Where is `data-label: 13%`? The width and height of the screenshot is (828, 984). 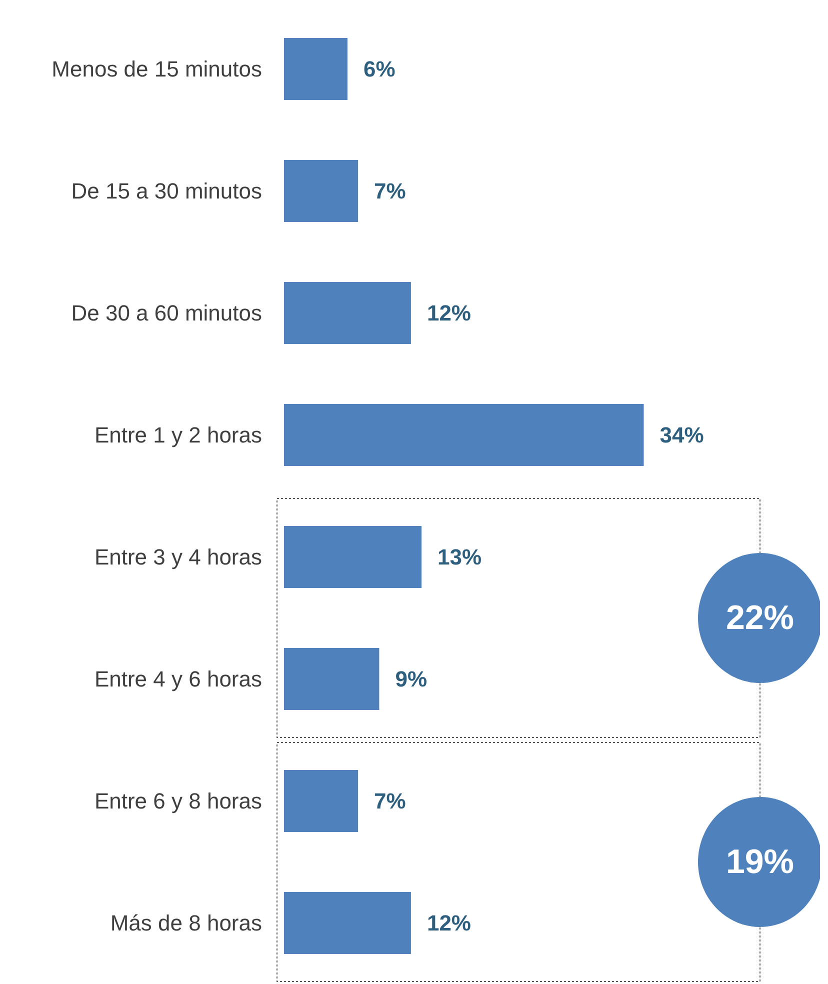 data-label: 13% is located at coordinates (460, 557).